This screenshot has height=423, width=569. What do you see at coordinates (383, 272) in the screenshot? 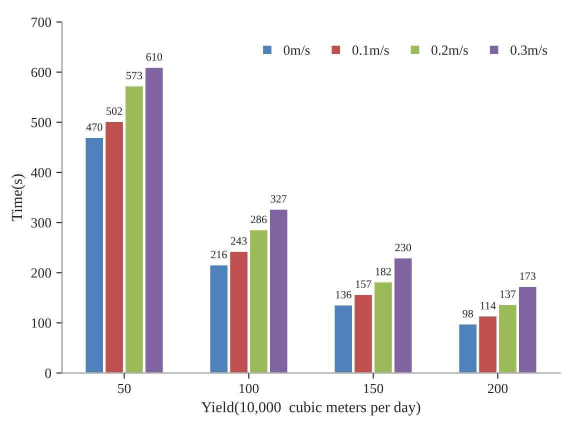
I see `data-label: 182` at bounding box center [383, 272].